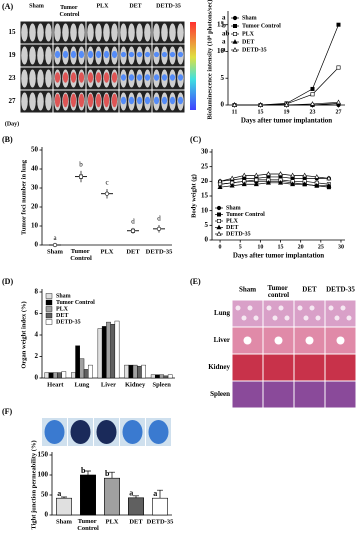  I want to click on y-axis-label: Body weight (g), so click(193, 196).